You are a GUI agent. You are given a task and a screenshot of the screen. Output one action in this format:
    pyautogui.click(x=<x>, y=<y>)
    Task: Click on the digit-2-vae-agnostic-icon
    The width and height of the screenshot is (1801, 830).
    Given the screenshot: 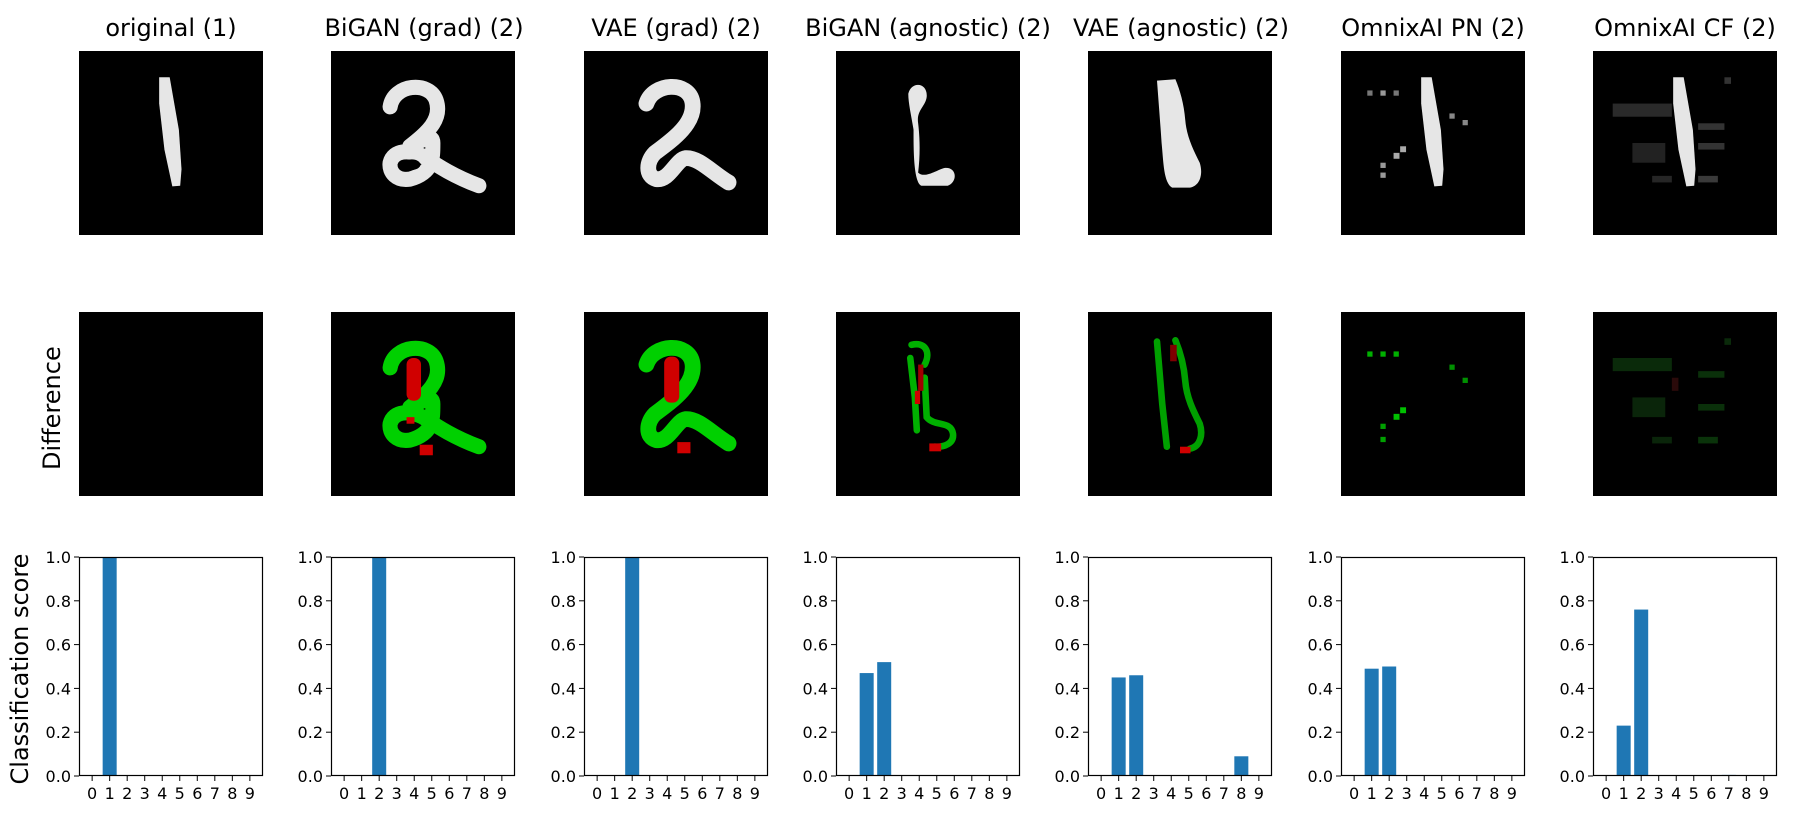 What is the action you would take?
    pyautogui.click(x=1180, y=143)
    